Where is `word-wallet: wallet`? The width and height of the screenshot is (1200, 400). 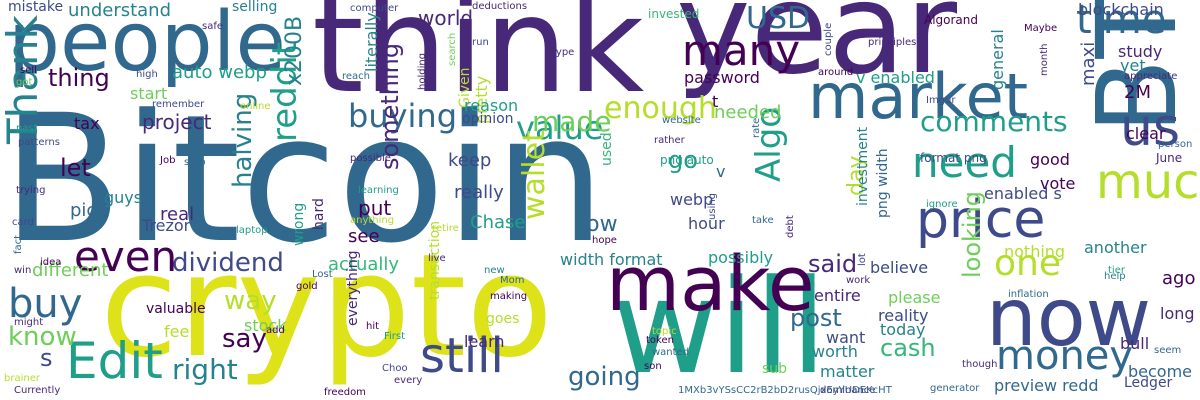
word-wallet: wallet is located at coordinates (534, 175).